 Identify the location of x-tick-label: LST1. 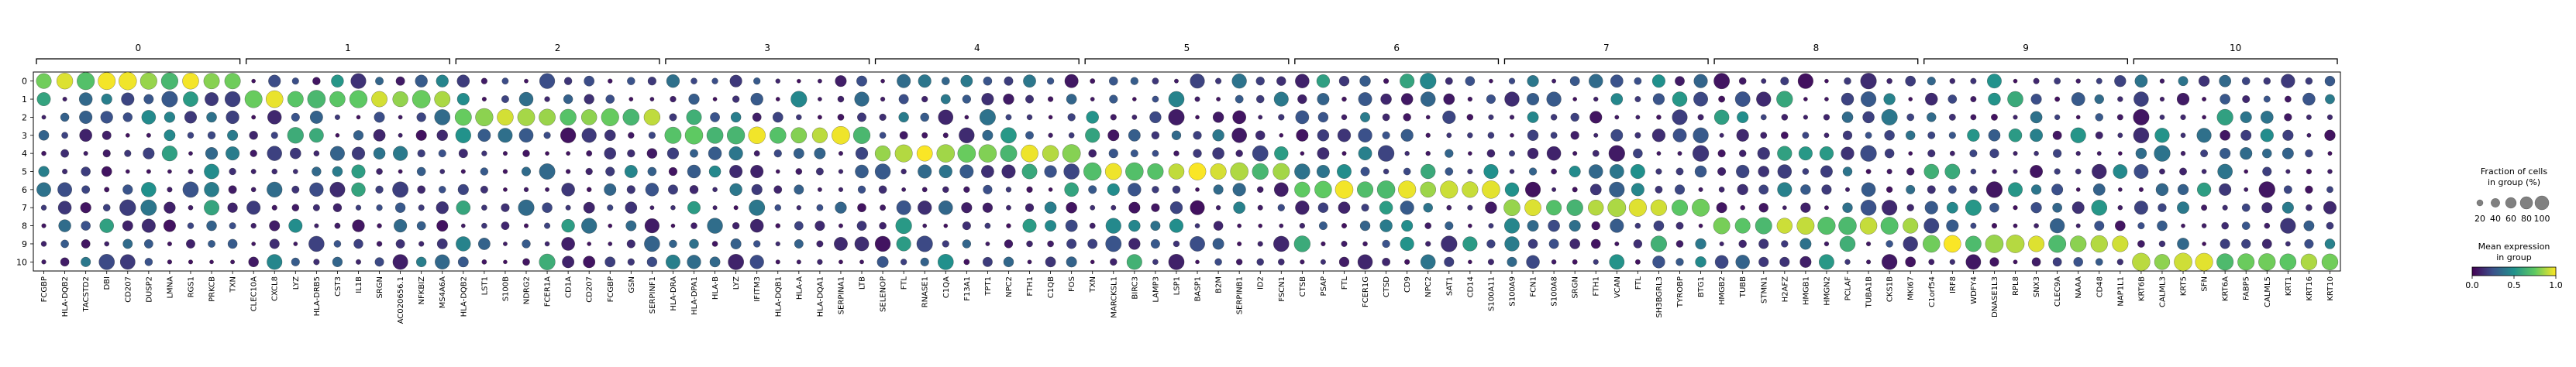
(484, 285).